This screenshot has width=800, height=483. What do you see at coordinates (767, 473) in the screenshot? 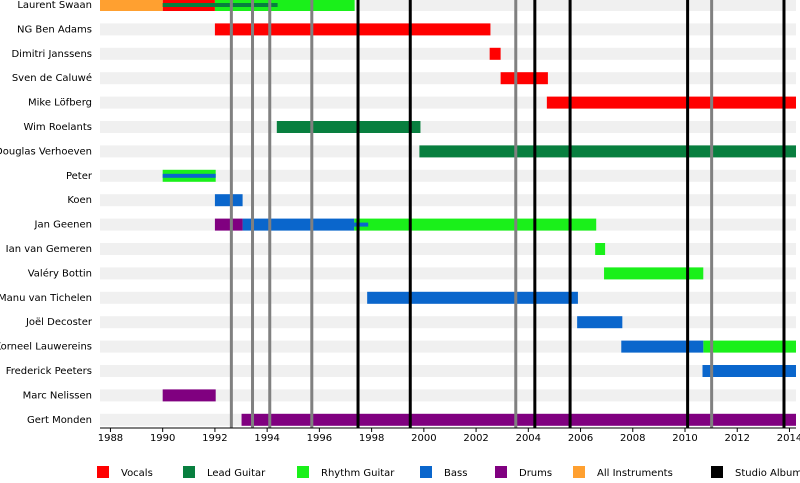
I see `legend-label: Studio Albums` at bounding box center [767, 473].